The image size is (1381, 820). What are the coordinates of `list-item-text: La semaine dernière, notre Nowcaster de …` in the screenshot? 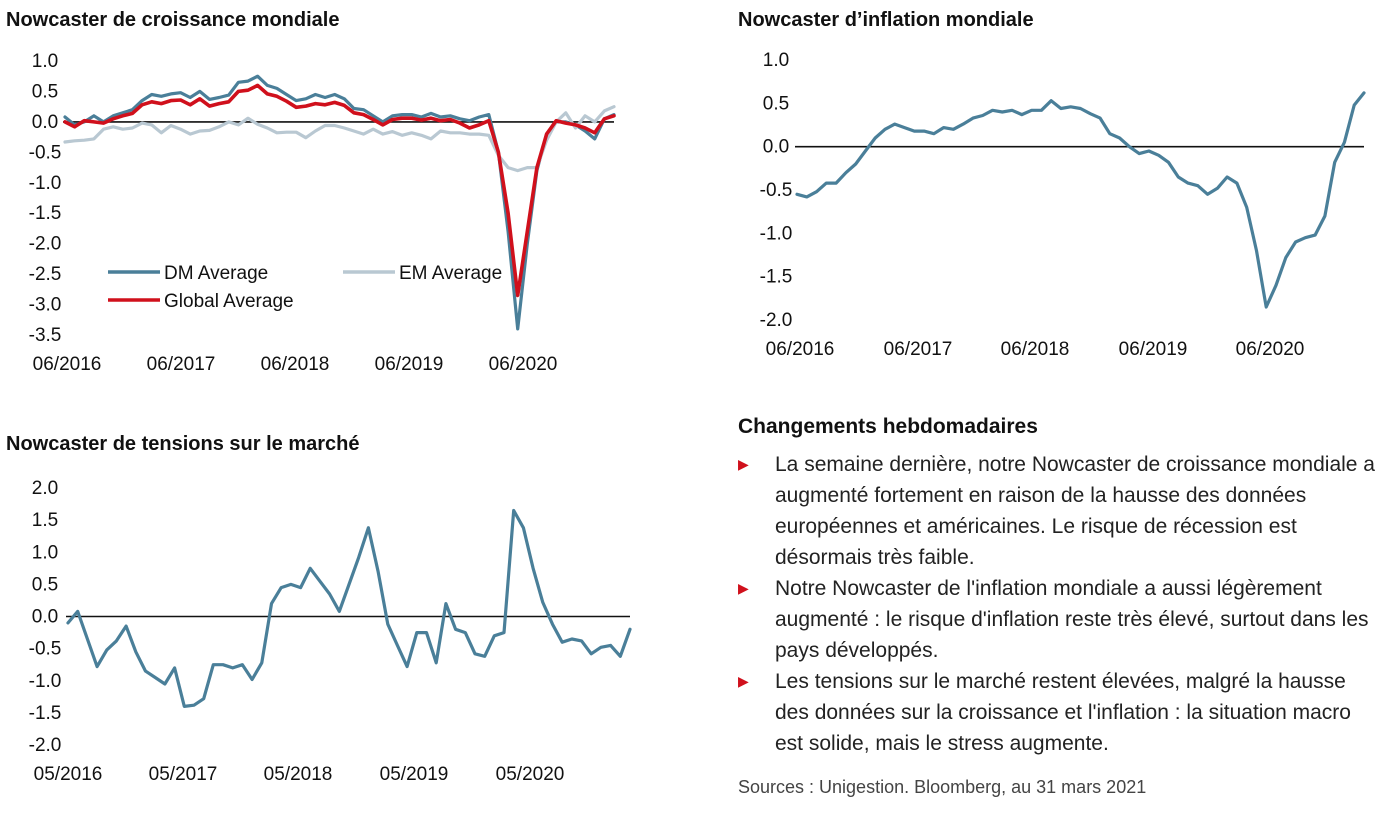 It's located at (1075, 511).